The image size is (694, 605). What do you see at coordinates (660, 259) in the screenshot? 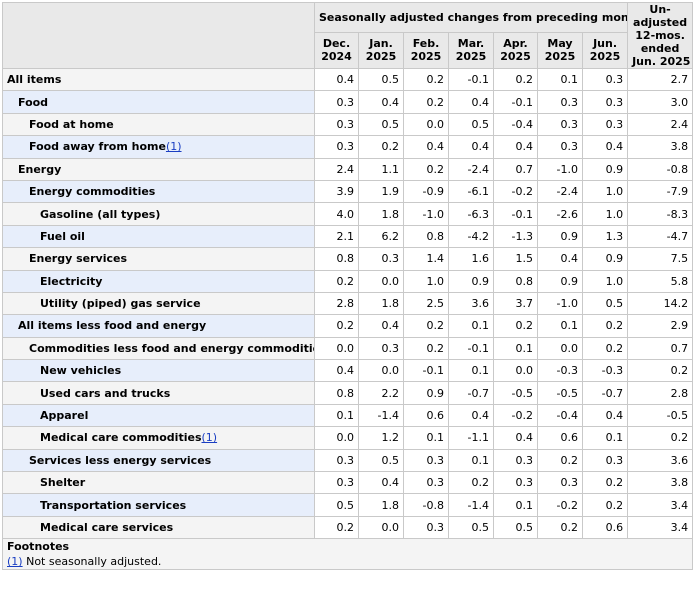
I see `unadjusted-value-cell: 7.5` at bounding box center [660, 259].